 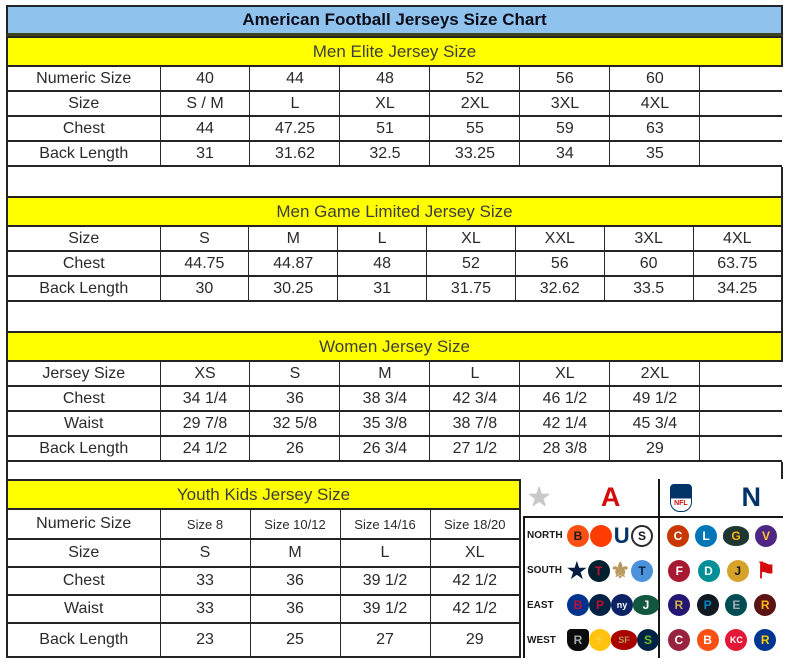 What do you see at coordinates (394, 448) in the screenshot?
I see `table-row: Back Length 24 1/2 26 26 3/4 27 1/2 28 3/8 29` at bounding box center [394, 448].